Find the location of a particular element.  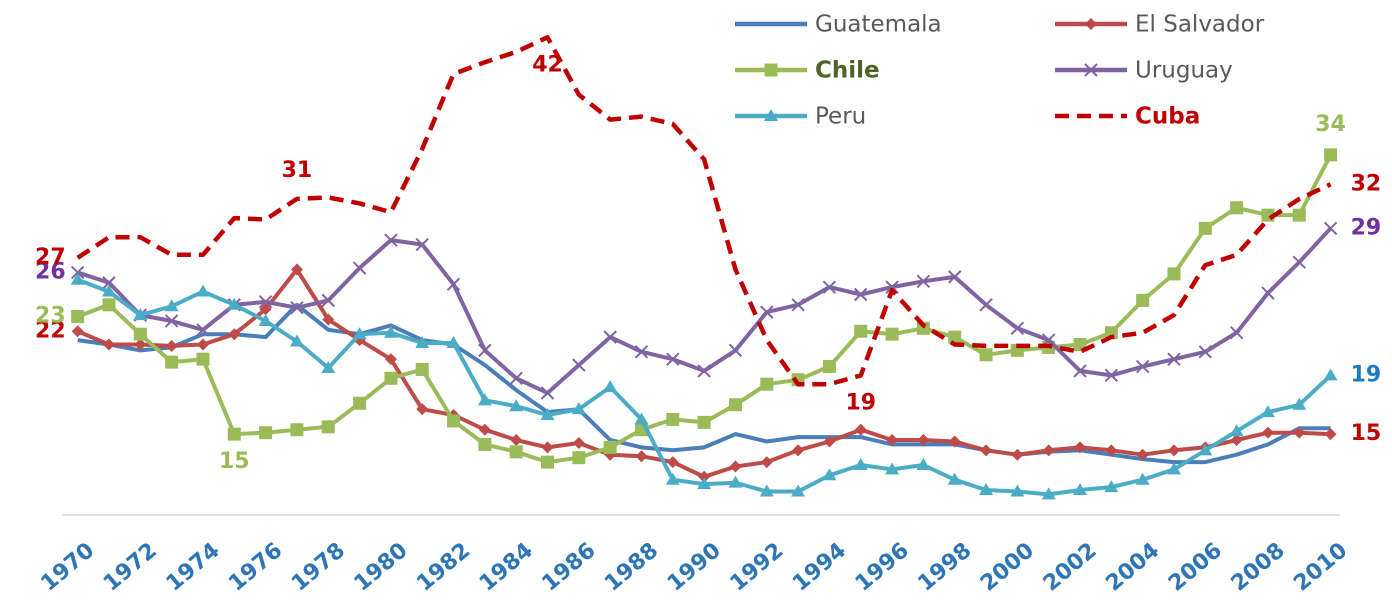

x-tick-label: 1980 is located at coordinates (381, 567).